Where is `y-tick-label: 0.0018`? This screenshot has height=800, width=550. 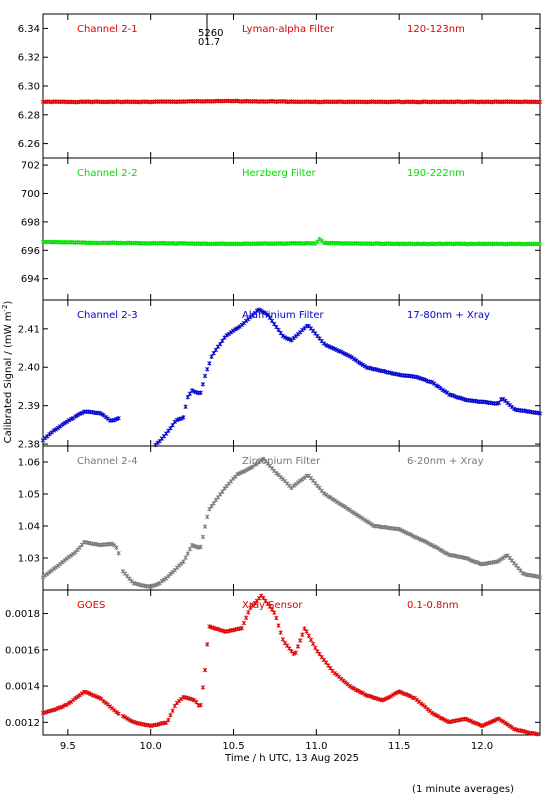
y-tick-label: 0.0018 is located at coordinates (22, 614).